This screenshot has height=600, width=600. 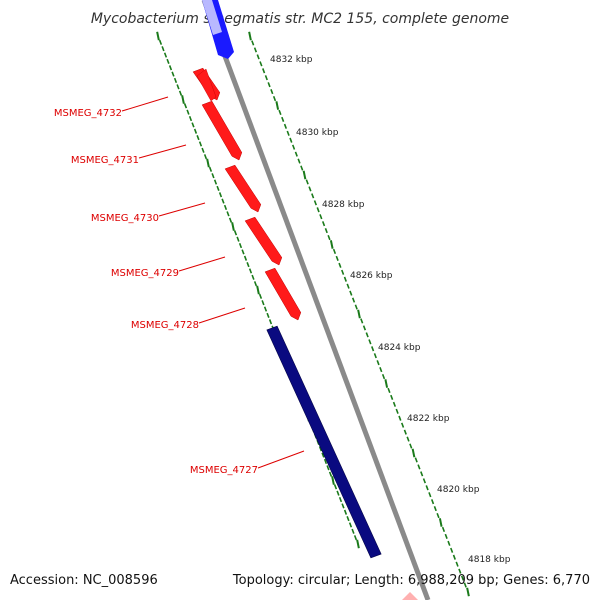 I want to click on gene-label: MSMEG_4729, so click(x=145, y=273).